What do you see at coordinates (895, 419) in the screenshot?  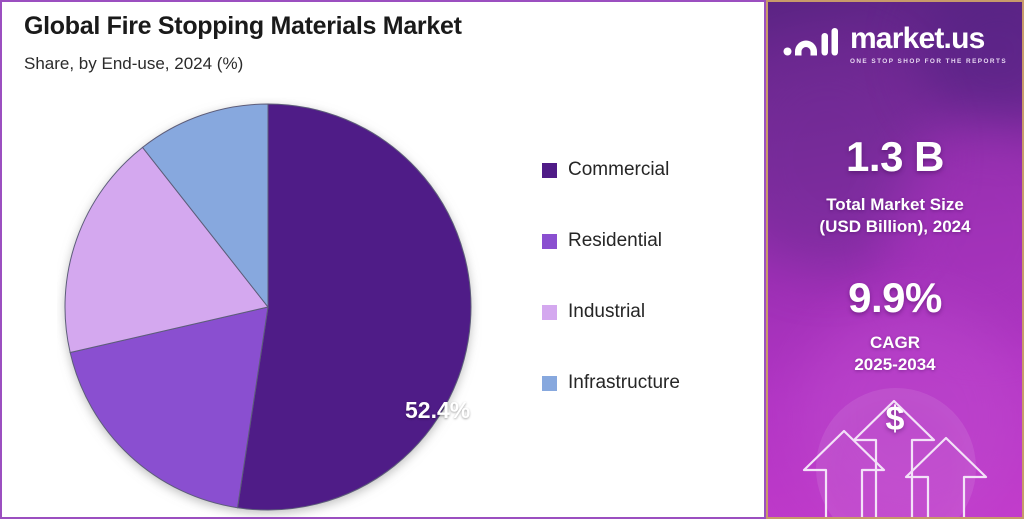 I see `dollar-sign-icon: $` at bounding box center [895, 419].